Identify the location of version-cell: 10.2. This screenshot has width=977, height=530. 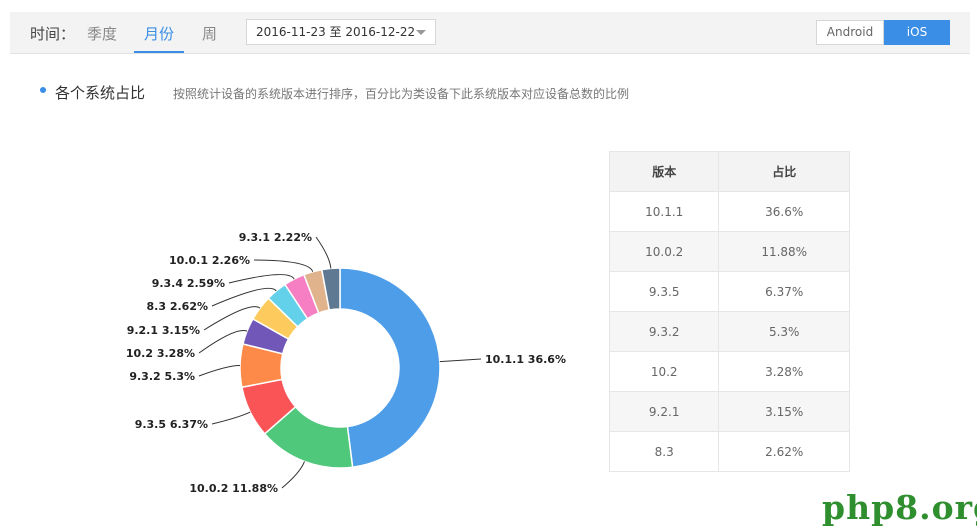
(664, 371).